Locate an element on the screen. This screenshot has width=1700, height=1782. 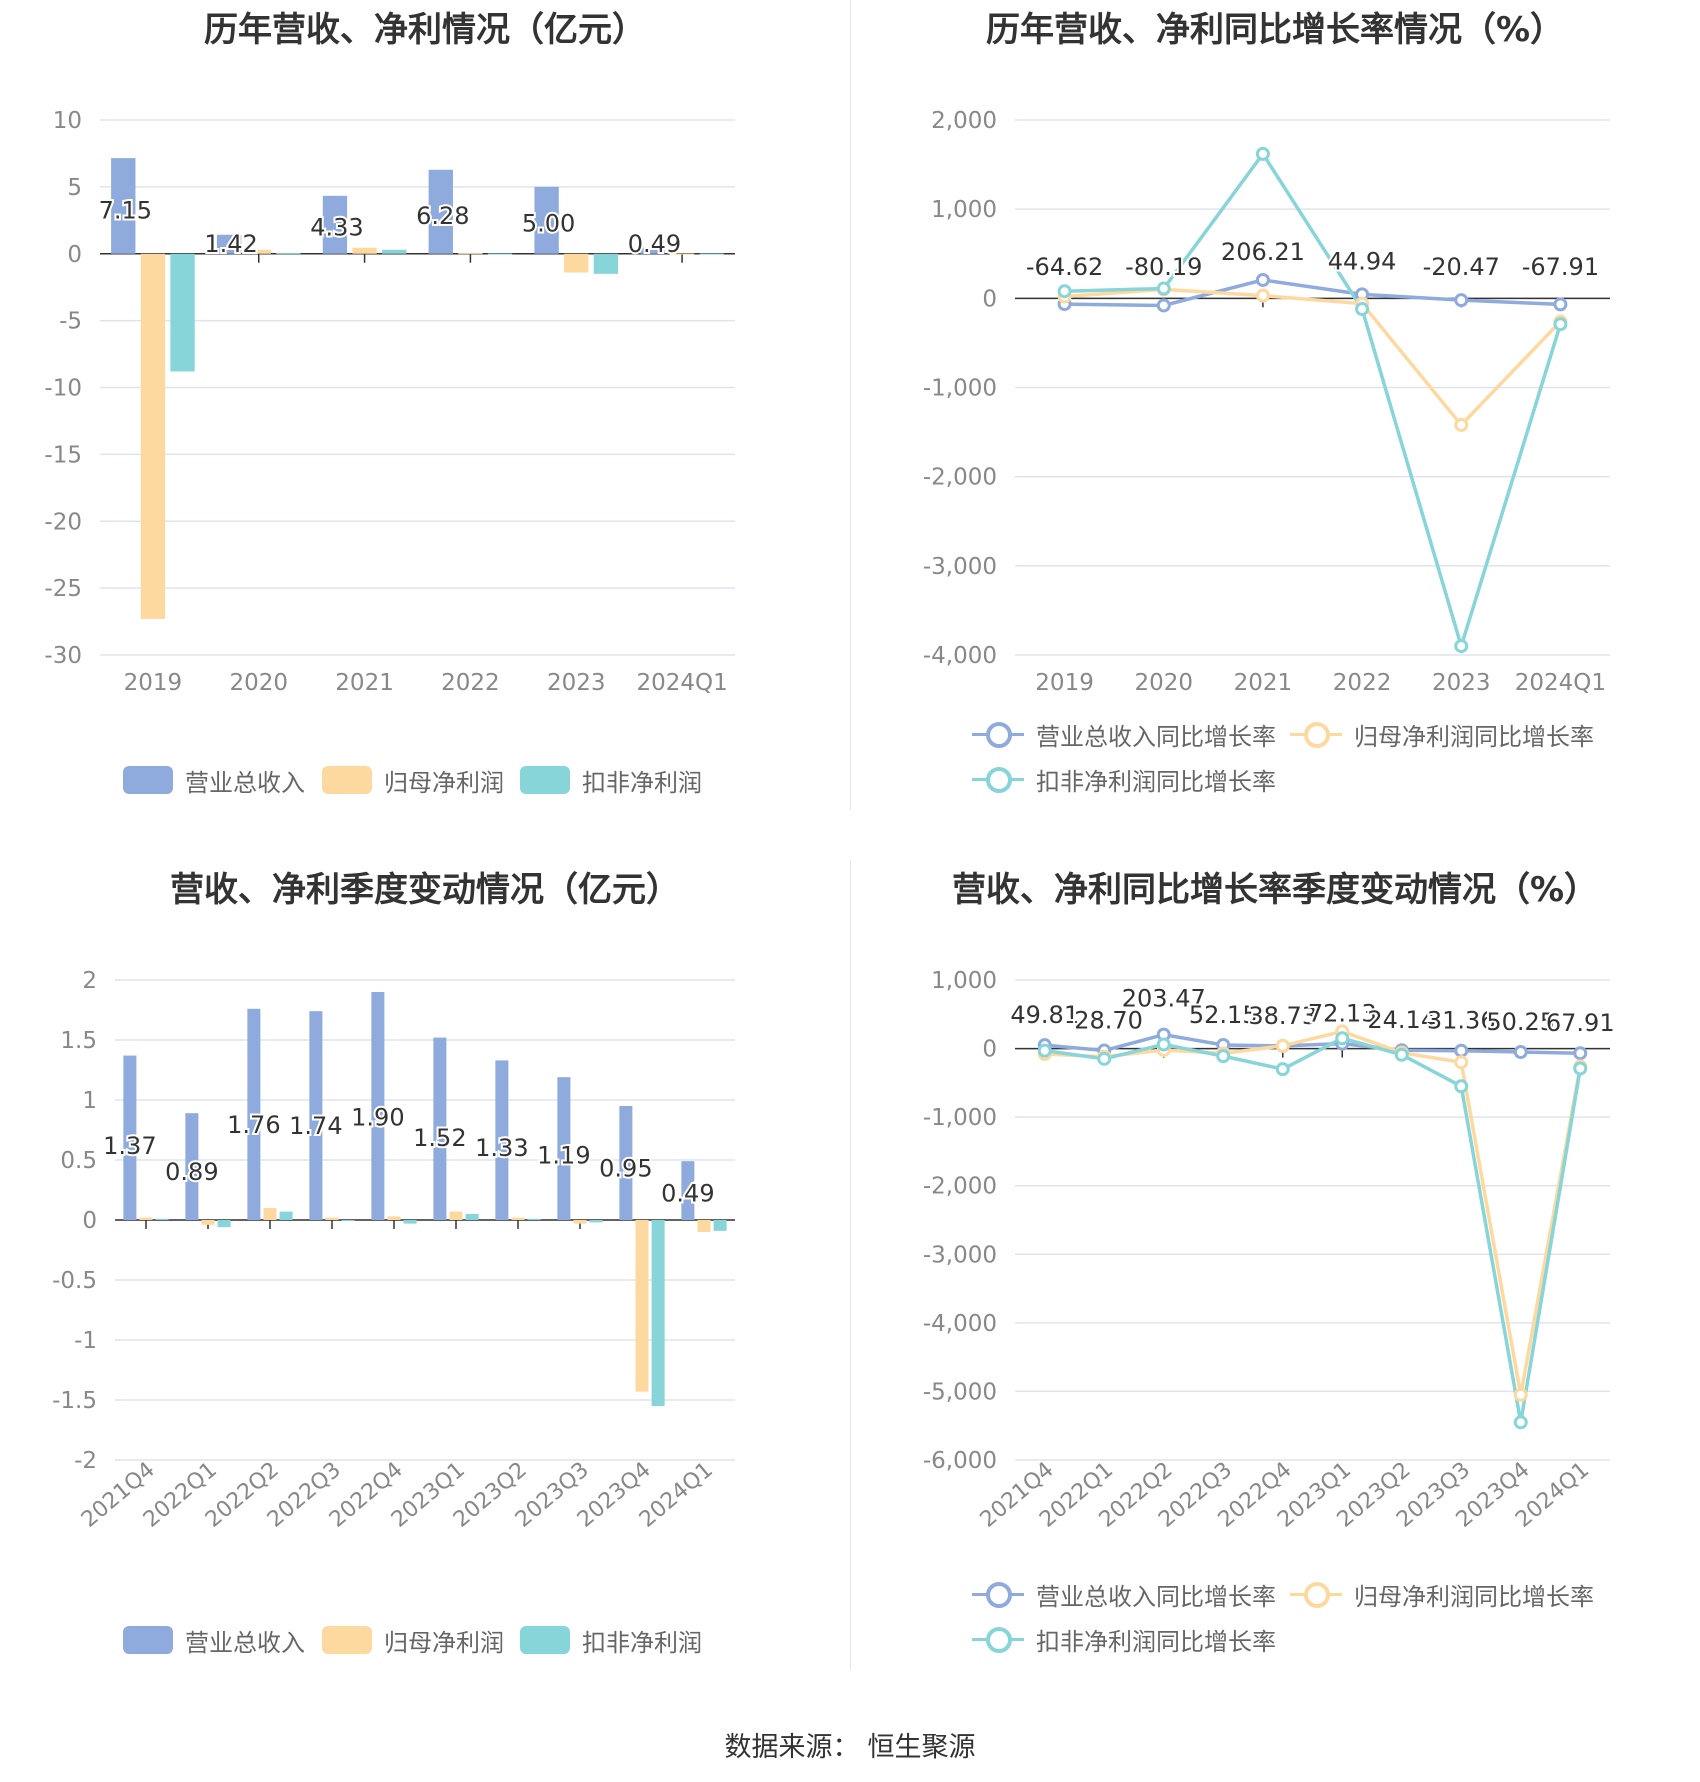
x-tick-label: 2020 is located at coordinates (258, 683).